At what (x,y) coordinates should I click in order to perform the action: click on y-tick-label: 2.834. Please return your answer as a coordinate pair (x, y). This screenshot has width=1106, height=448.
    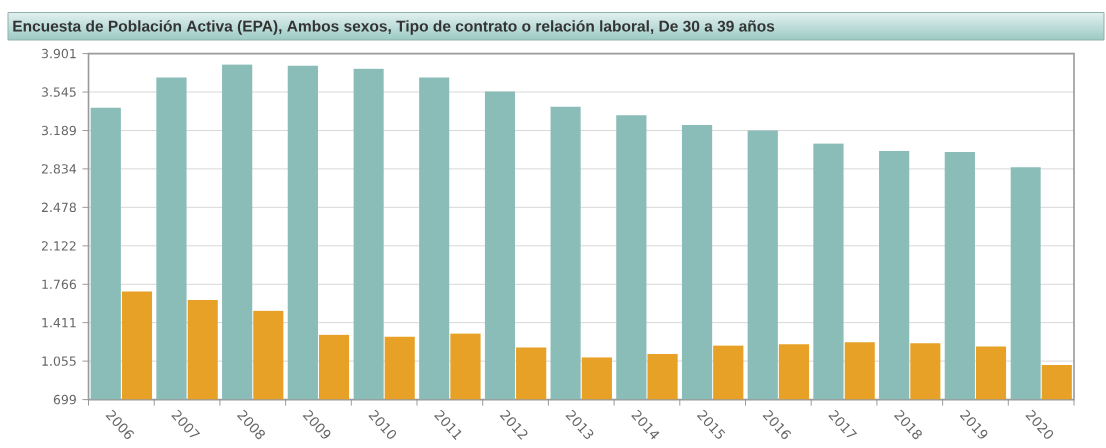
    Looking at the image, I should click on (59, 169).